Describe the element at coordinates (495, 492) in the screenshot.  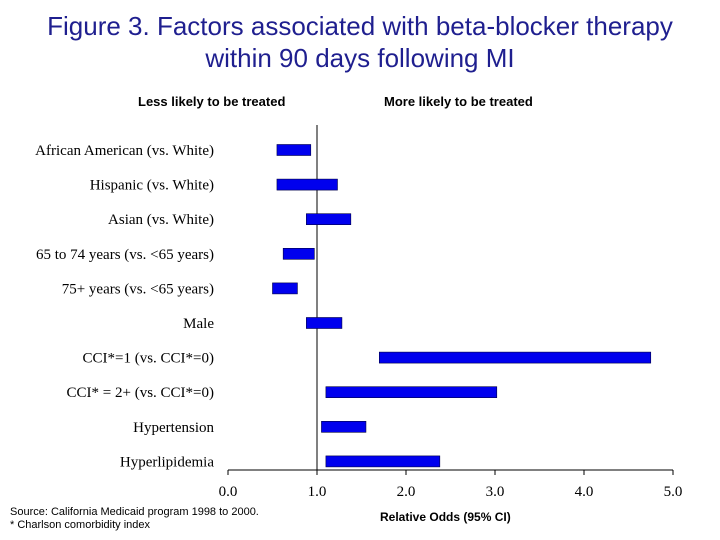
I see `x-tick-label: 3.0` at that location.